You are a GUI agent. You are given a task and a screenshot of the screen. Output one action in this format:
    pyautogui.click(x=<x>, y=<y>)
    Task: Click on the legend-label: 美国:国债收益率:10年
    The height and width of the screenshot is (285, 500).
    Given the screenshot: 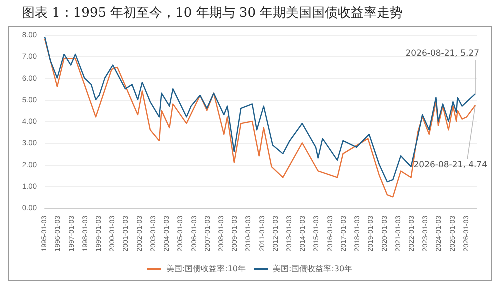 What is the action you would take?
    pyautogui.click(x=206, y=269)
    